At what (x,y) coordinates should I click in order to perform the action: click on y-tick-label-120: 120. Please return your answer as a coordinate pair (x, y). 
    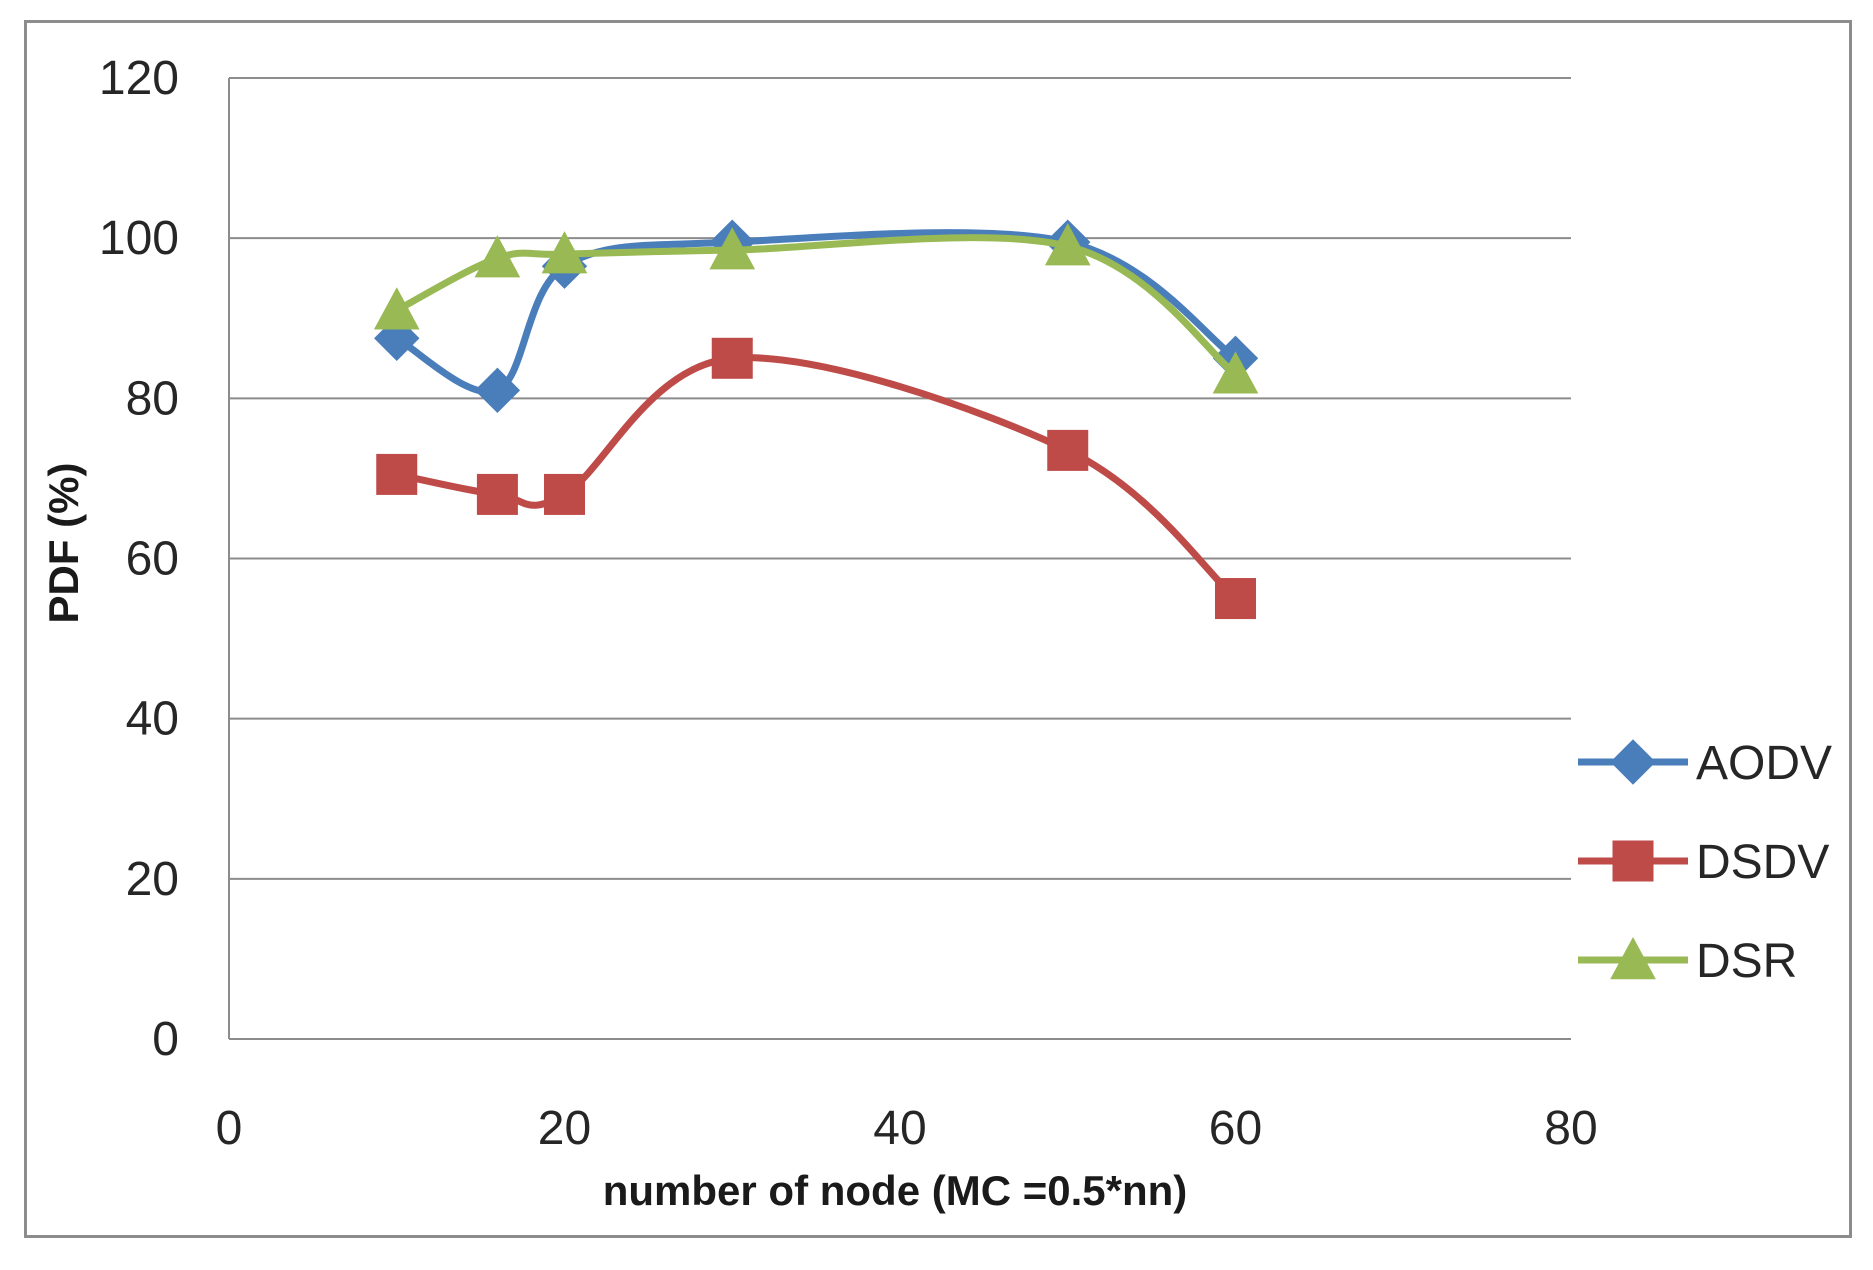
    Looking at the image, I should click on (139, 78).